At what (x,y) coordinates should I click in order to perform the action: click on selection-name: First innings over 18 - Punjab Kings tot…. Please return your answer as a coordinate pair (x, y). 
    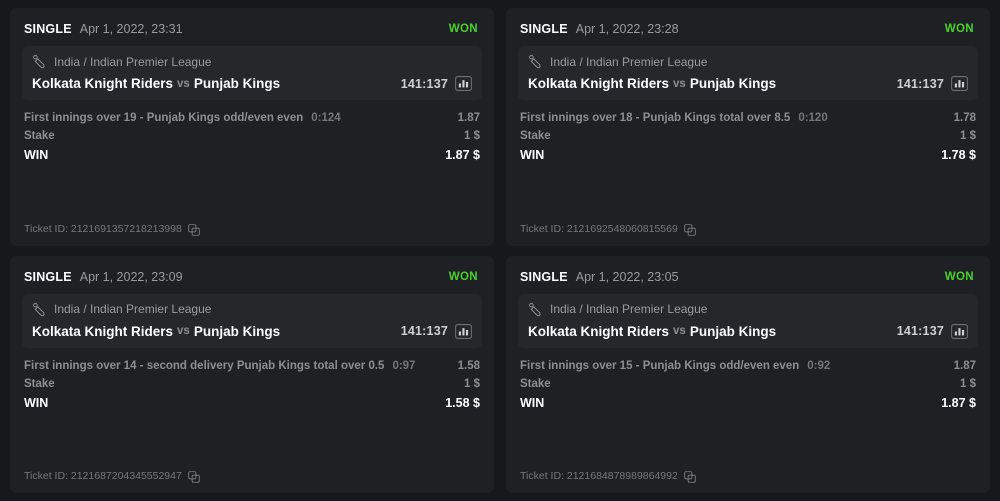
    Looking at the image, I should click on (655, 118).